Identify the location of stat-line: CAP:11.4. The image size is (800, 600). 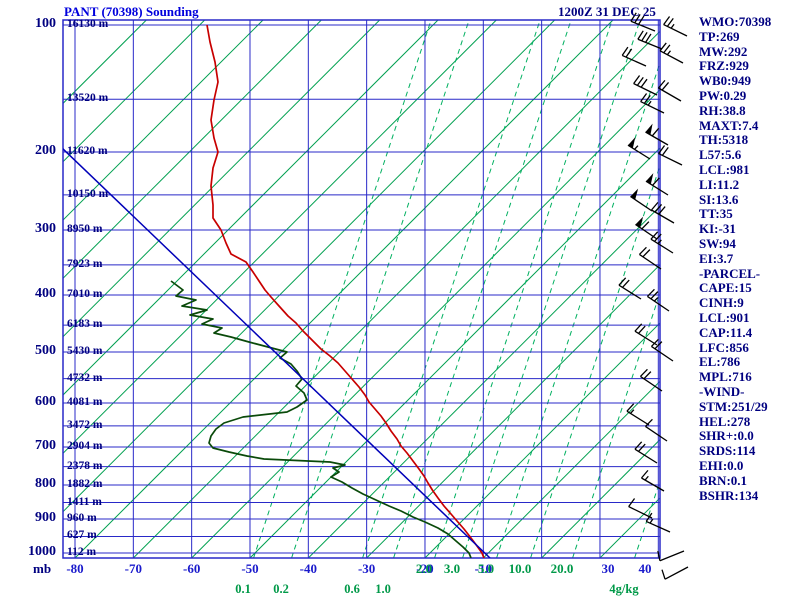
(726, 332).